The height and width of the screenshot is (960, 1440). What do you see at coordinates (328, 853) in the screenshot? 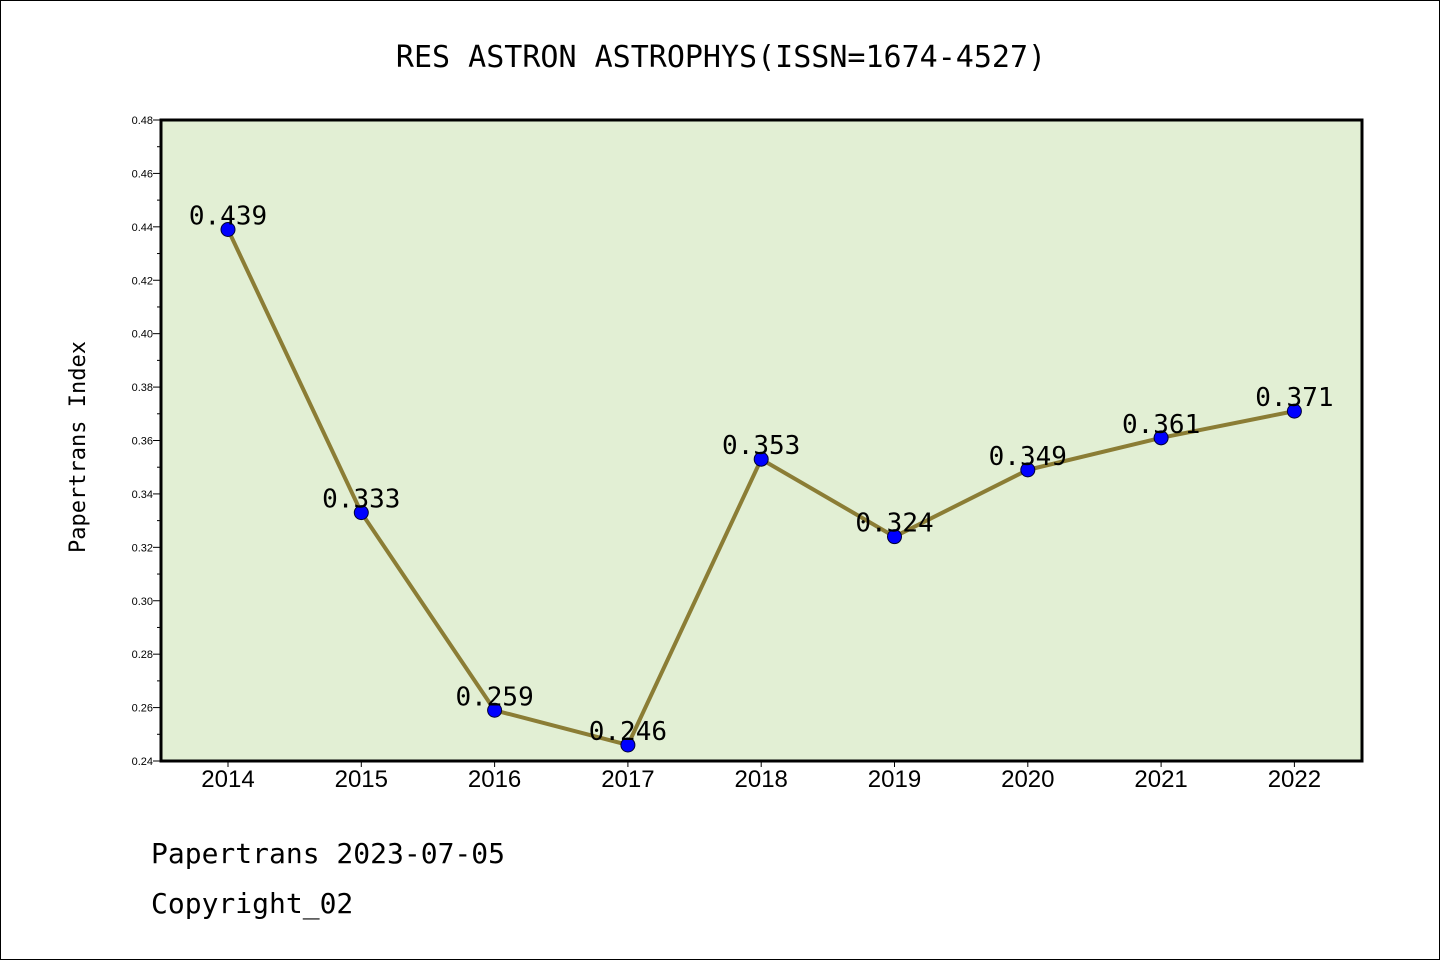
I see `footer-date-text: Papertrans 2023-07-05` at bounding box center [328, 853].